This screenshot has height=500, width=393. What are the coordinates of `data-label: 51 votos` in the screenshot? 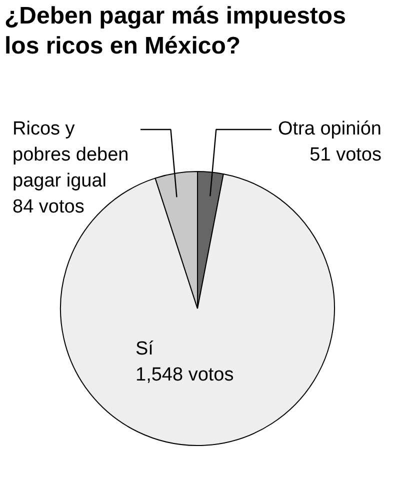 It's located at (346, 155).